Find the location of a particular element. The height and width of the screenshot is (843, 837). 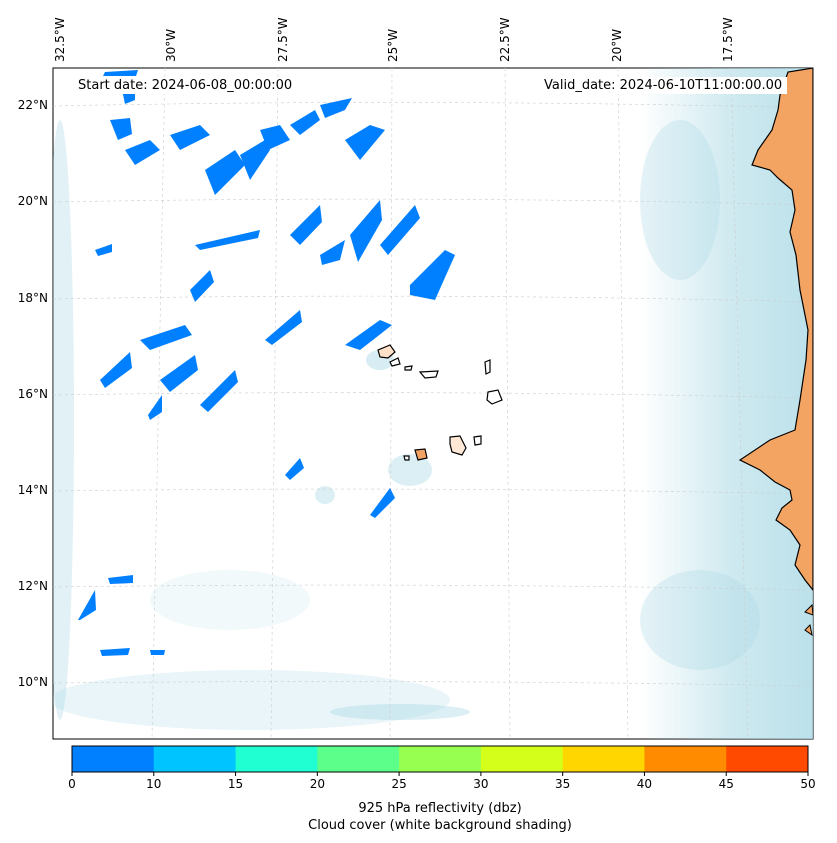

colorbar-border is located at coordinates (440, 759).